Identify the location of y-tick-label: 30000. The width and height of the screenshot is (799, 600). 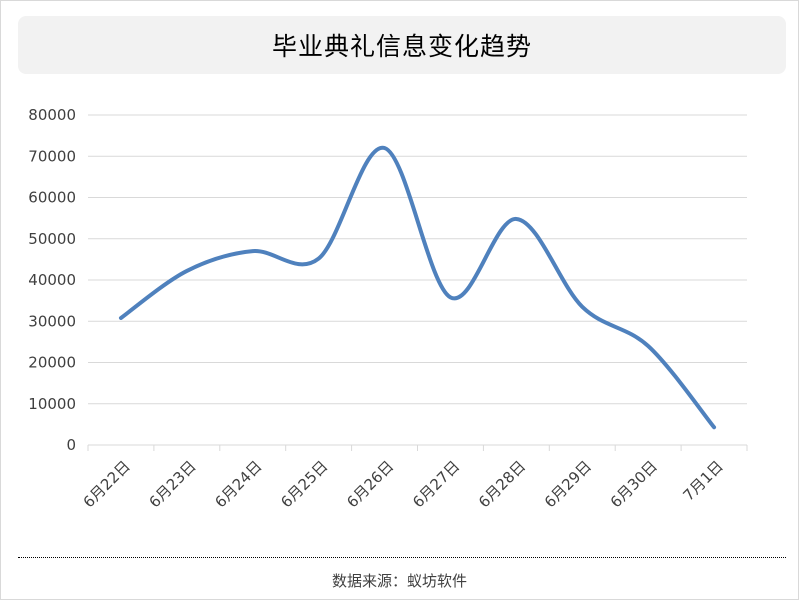
(52, 321).